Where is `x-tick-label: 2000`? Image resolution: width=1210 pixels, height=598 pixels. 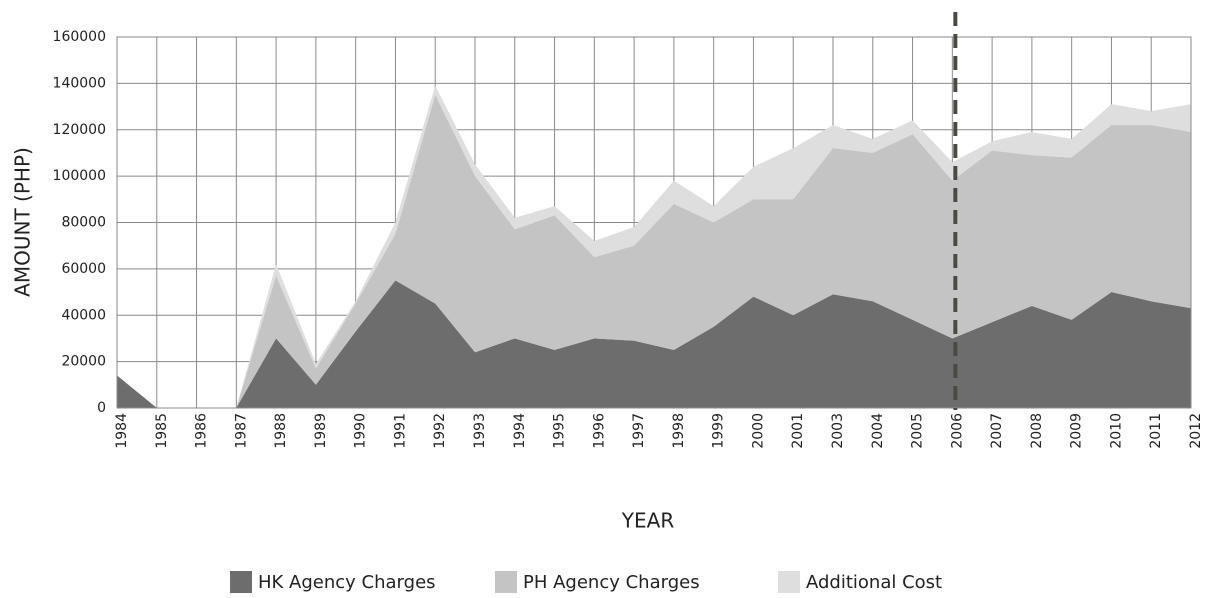
x-tick-label: 2000 is located at coordinates (758, 431).